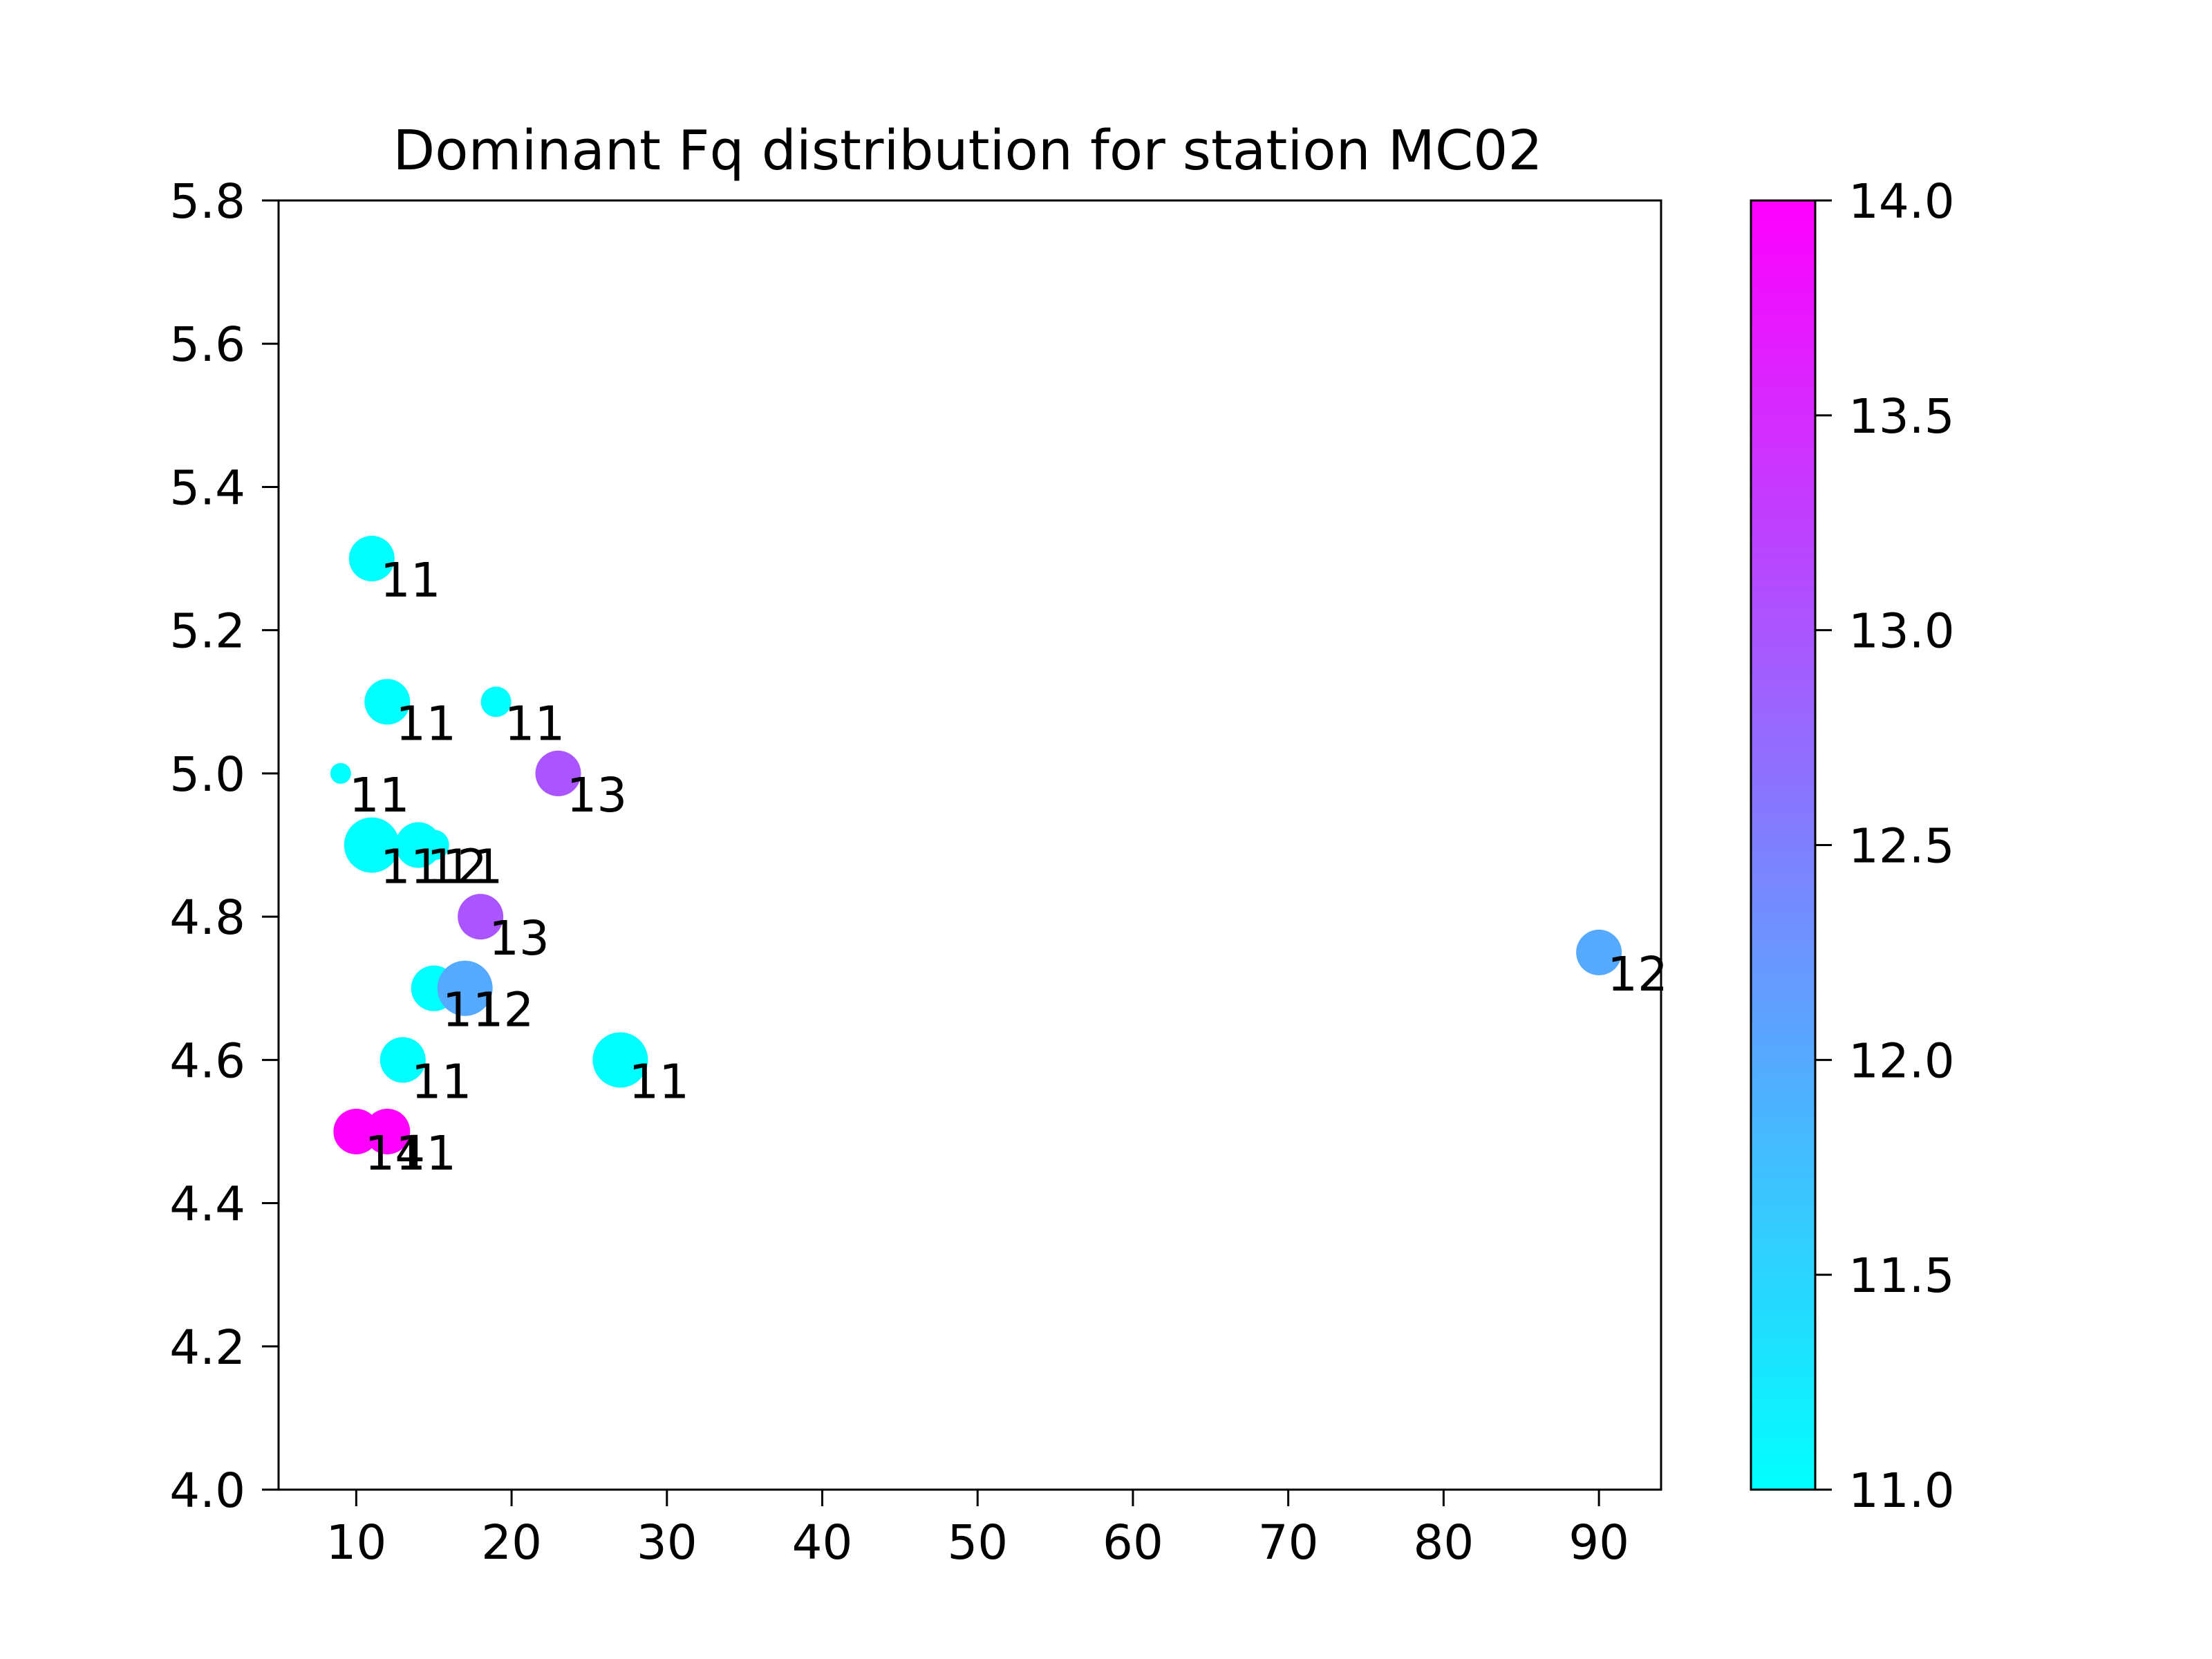 This screenshot has width=2212, height=1659. What do you see at coordinates (207, 775) in the screenshot?
I see `y-tick-label: 5.0` at bounding box center [207, 775].